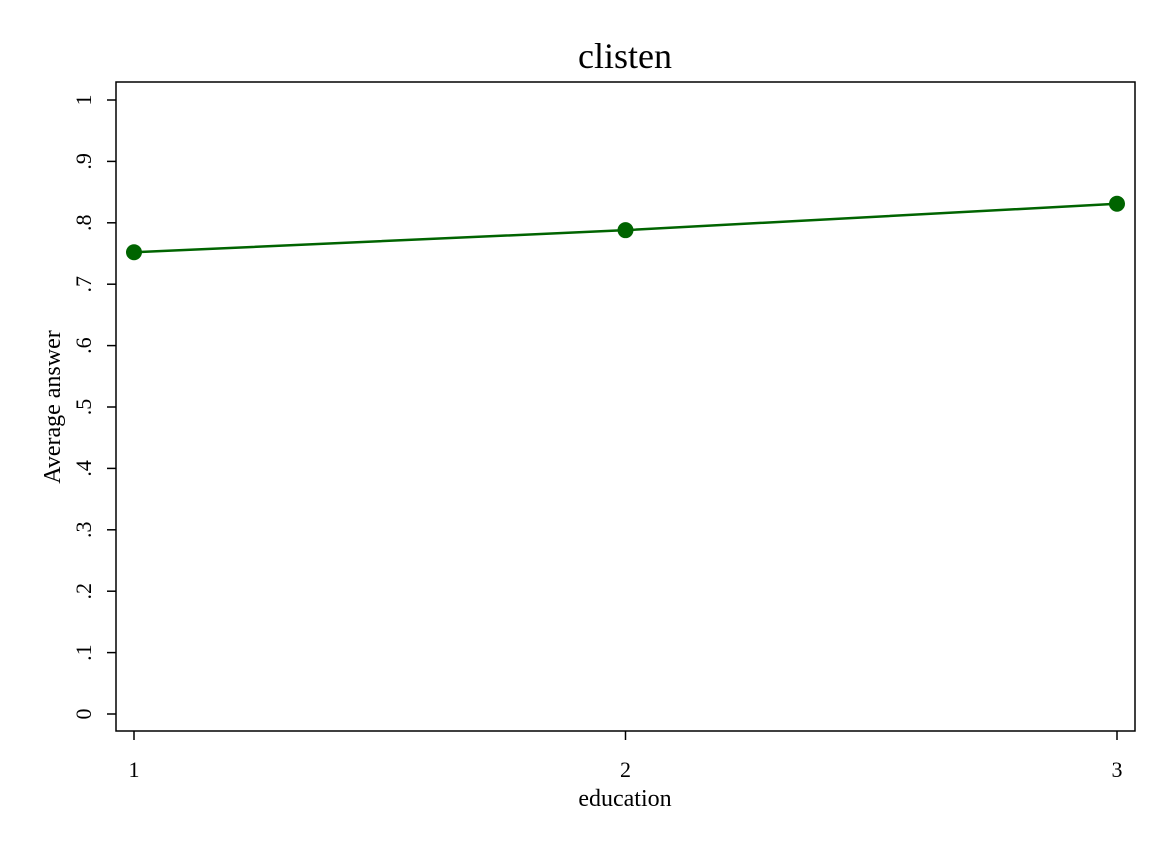 The image size is (1166, 853). I want to click on x-tick-label: 3, so click(1117, 769).